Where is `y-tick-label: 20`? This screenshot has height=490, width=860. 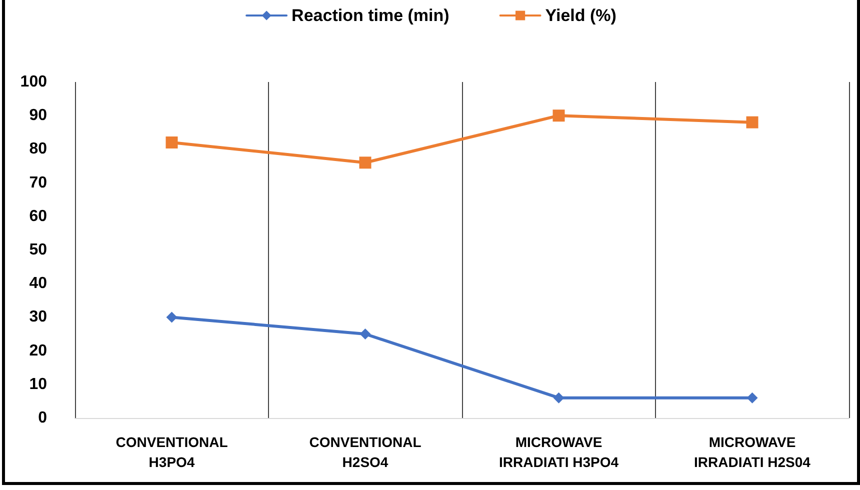
y-tick-label: 20 is located at coordinates (38, 351).